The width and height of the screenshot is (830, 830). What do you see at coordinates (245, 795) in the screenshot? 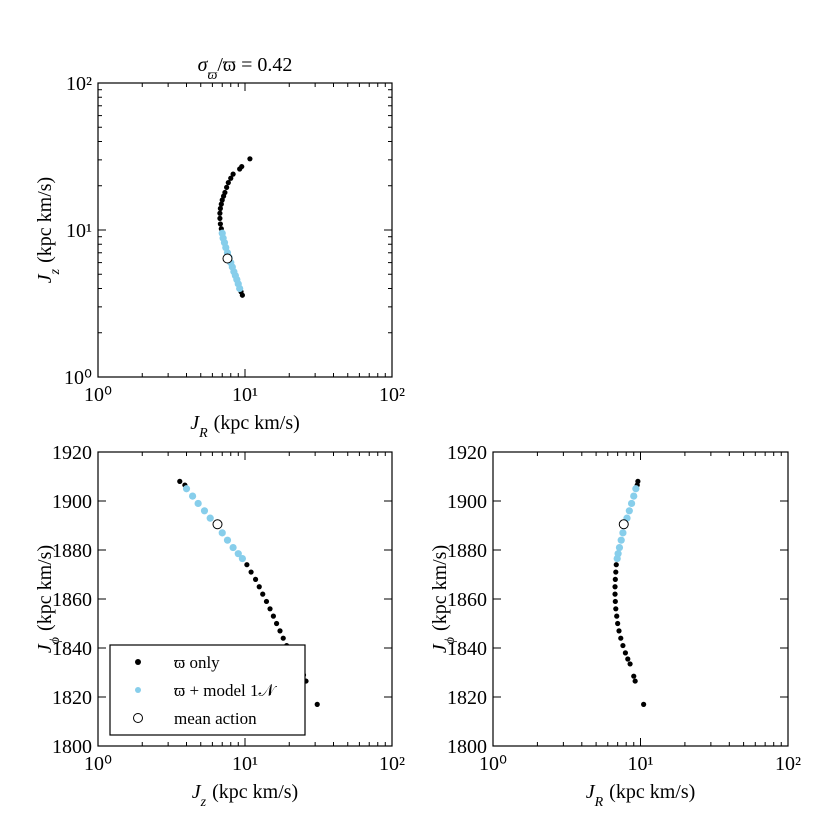
I see `x-axis-label: Jz (kpc km/s)` at bounding box center [245, 795].